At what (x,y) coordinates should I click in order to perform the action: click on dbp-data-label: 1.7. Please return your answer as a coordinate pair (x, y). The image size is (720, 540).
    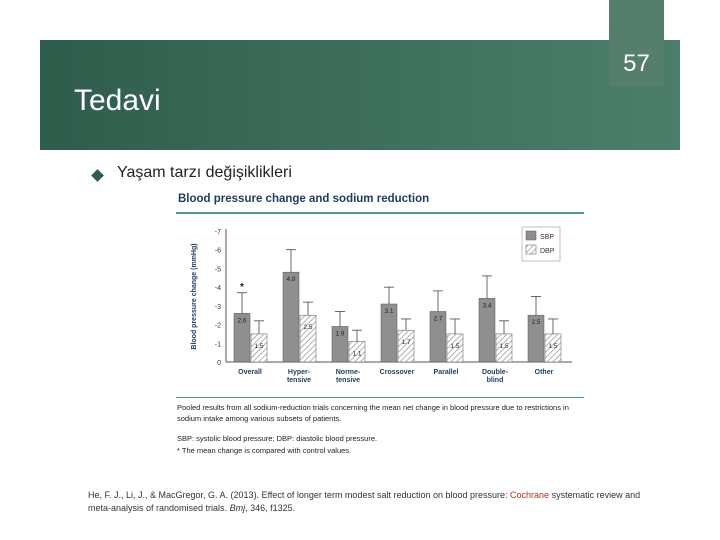
    Looking at the image, I should click on (405, 342).